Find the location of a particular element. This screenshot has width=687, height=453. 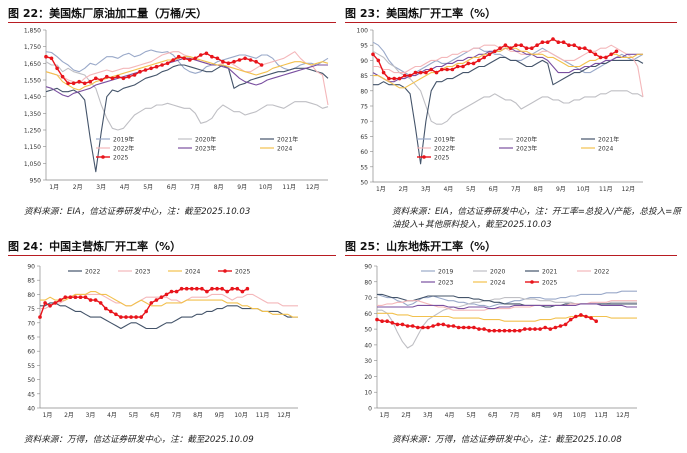

y-tick-label: 55 is located at coordinates (31, 366).